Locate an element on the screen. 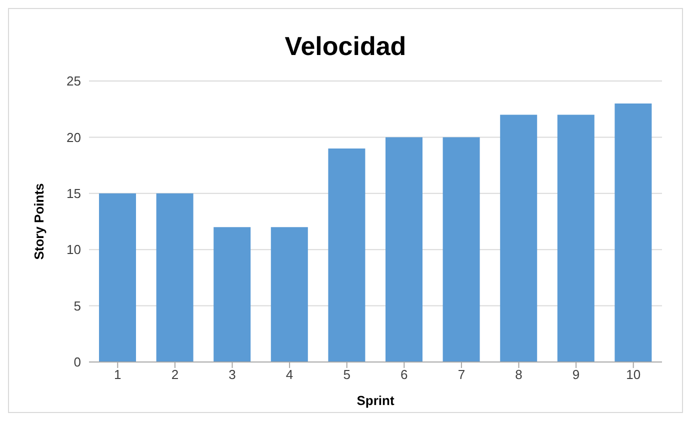 The height and width of the screenshot is (421, 691). x-axis-title: Sprint is located at coordinates (375, 400).